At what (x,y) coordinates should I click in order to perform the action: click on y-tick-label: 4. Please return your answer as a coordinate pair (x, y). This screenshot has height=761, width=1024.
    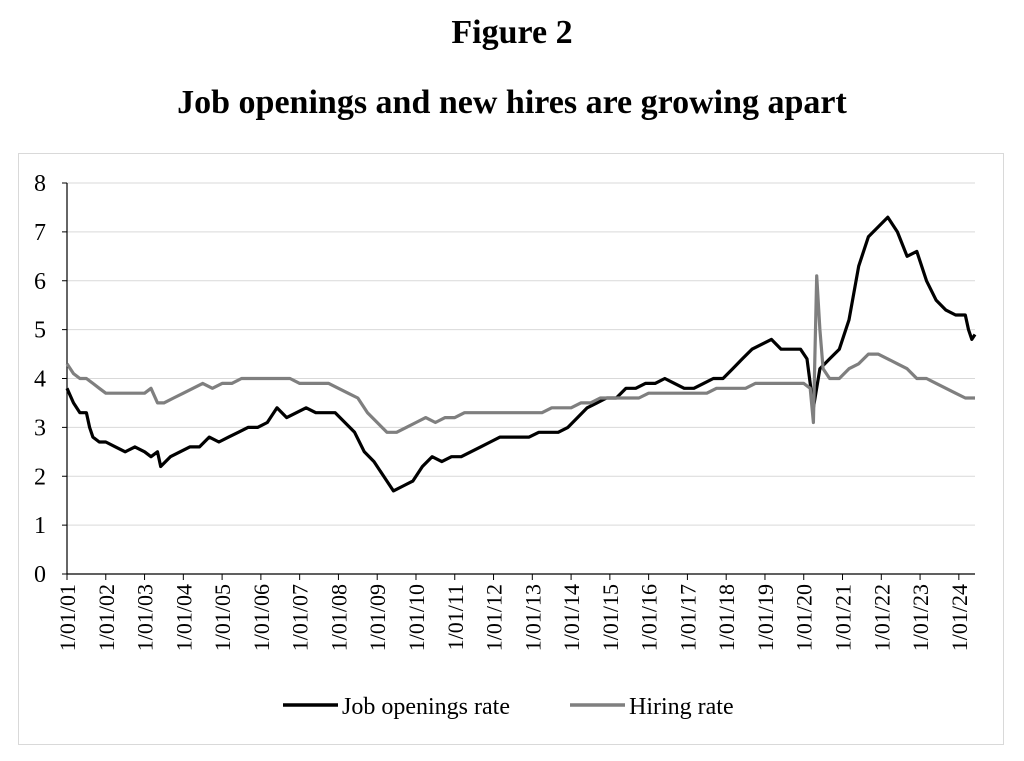
    Looking at the image, I should click on (40, 380).